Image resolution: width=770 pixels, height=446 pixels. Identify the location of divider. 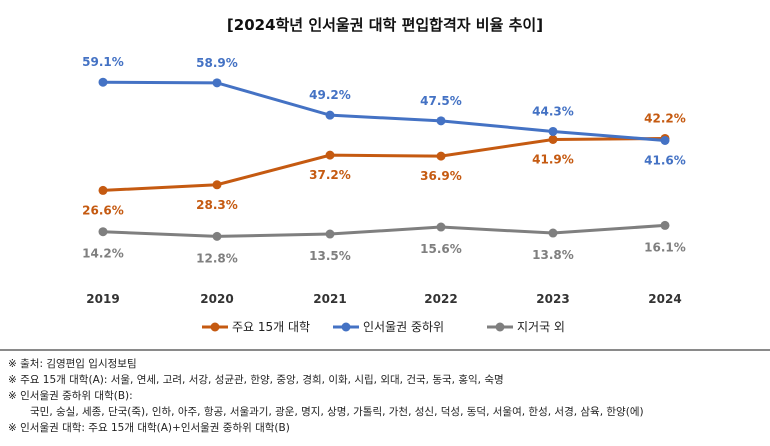
(385, 350).